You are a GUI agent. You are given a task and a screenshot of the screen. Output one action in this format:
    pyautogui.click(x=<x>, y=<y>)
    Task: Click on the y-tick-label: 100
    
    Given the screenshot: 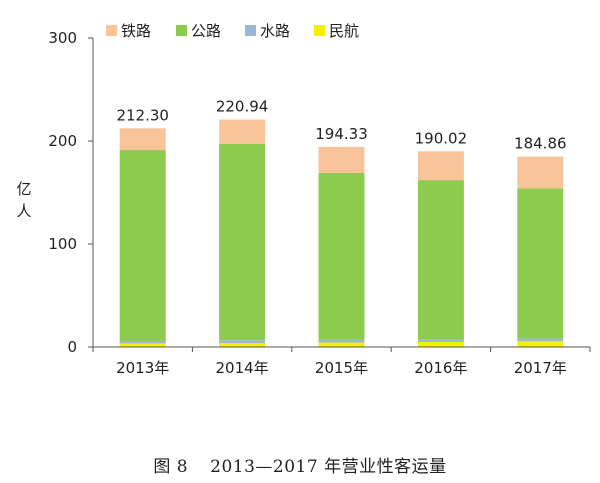 What is the action you would take?
    pyautogui.click(x=62, y=244)
    